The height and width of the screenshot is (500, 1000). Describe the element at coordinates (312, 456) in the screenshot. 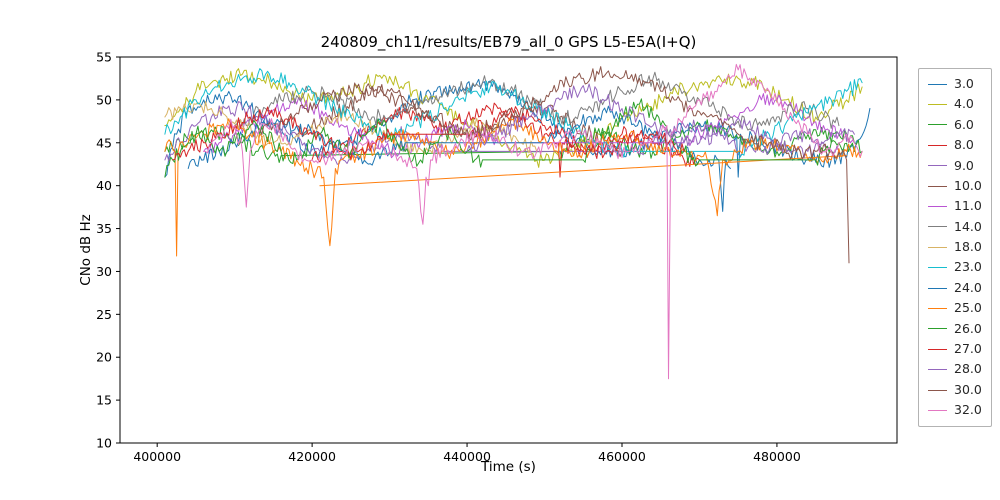

I see `x-tick-label: 420000` at that location.